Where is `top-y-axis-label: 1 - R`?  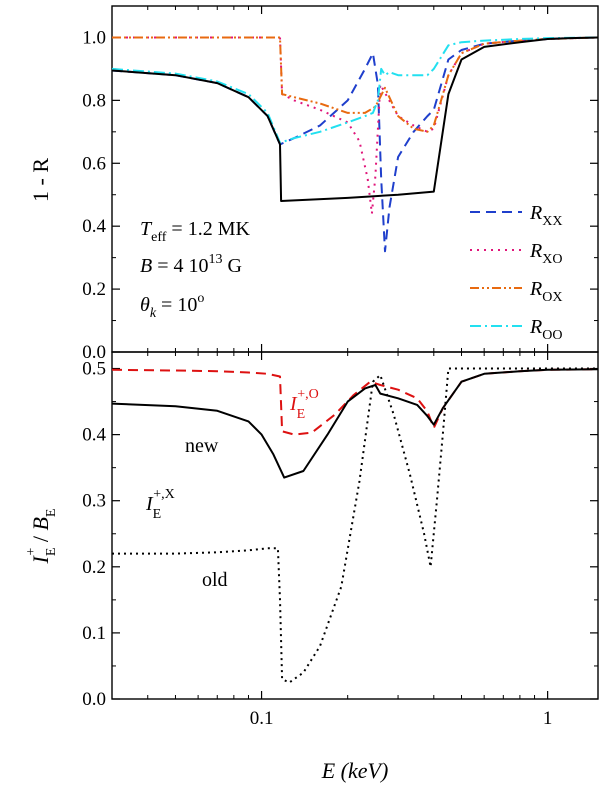
top-y-axis-label: 1 - R is located at coordinates (40, 180).